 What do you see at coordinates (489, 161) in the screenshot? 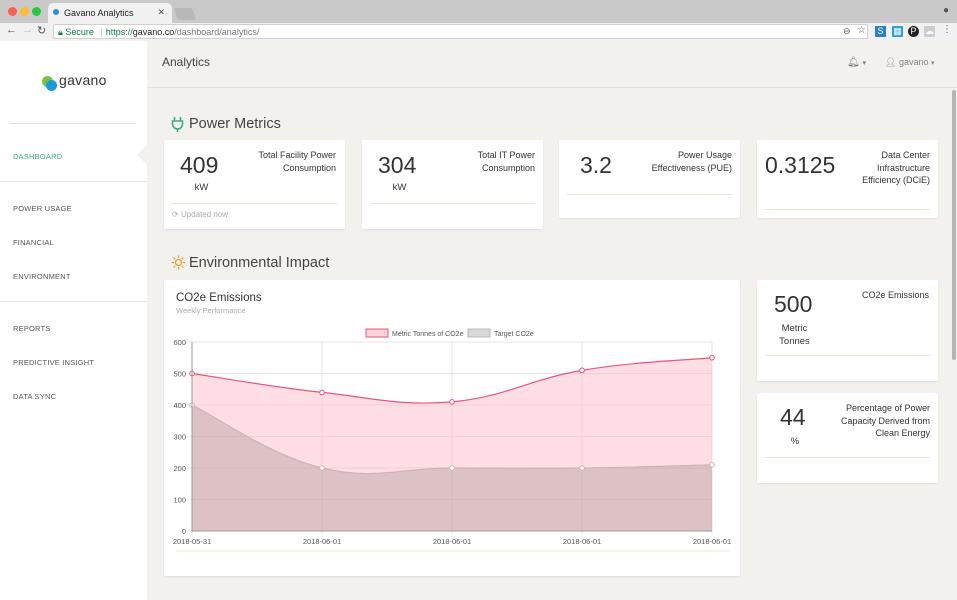
I see `metric-label: Total IT Power Consumption` at bounding box center [489, 161].